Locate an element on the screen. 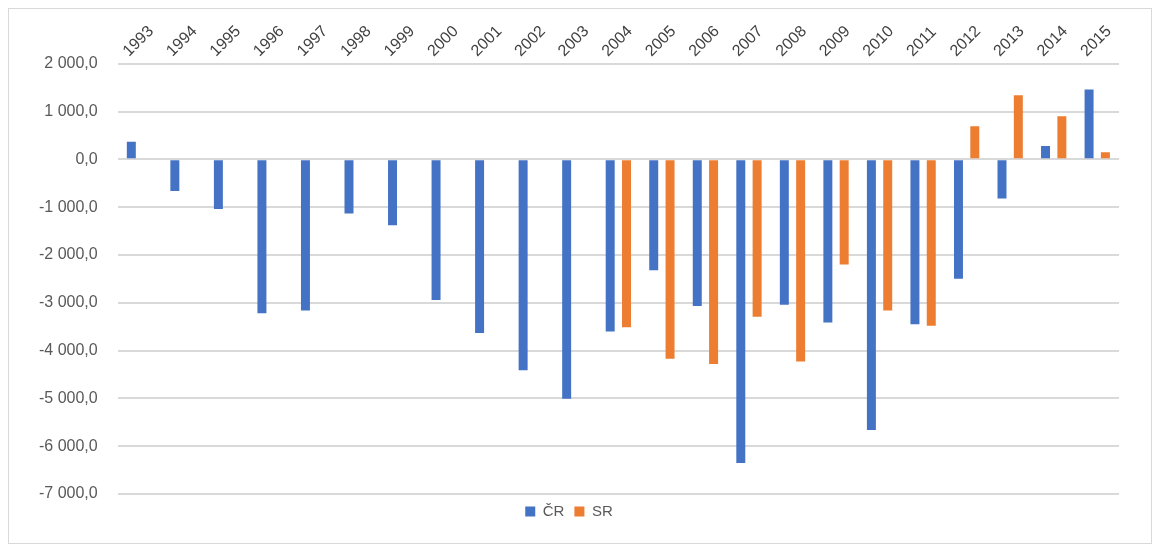 Image resolution: width=1163 pixels, height=552 pixels. y-tick-label: -6 000,0 is located at coordinates (68, 445).